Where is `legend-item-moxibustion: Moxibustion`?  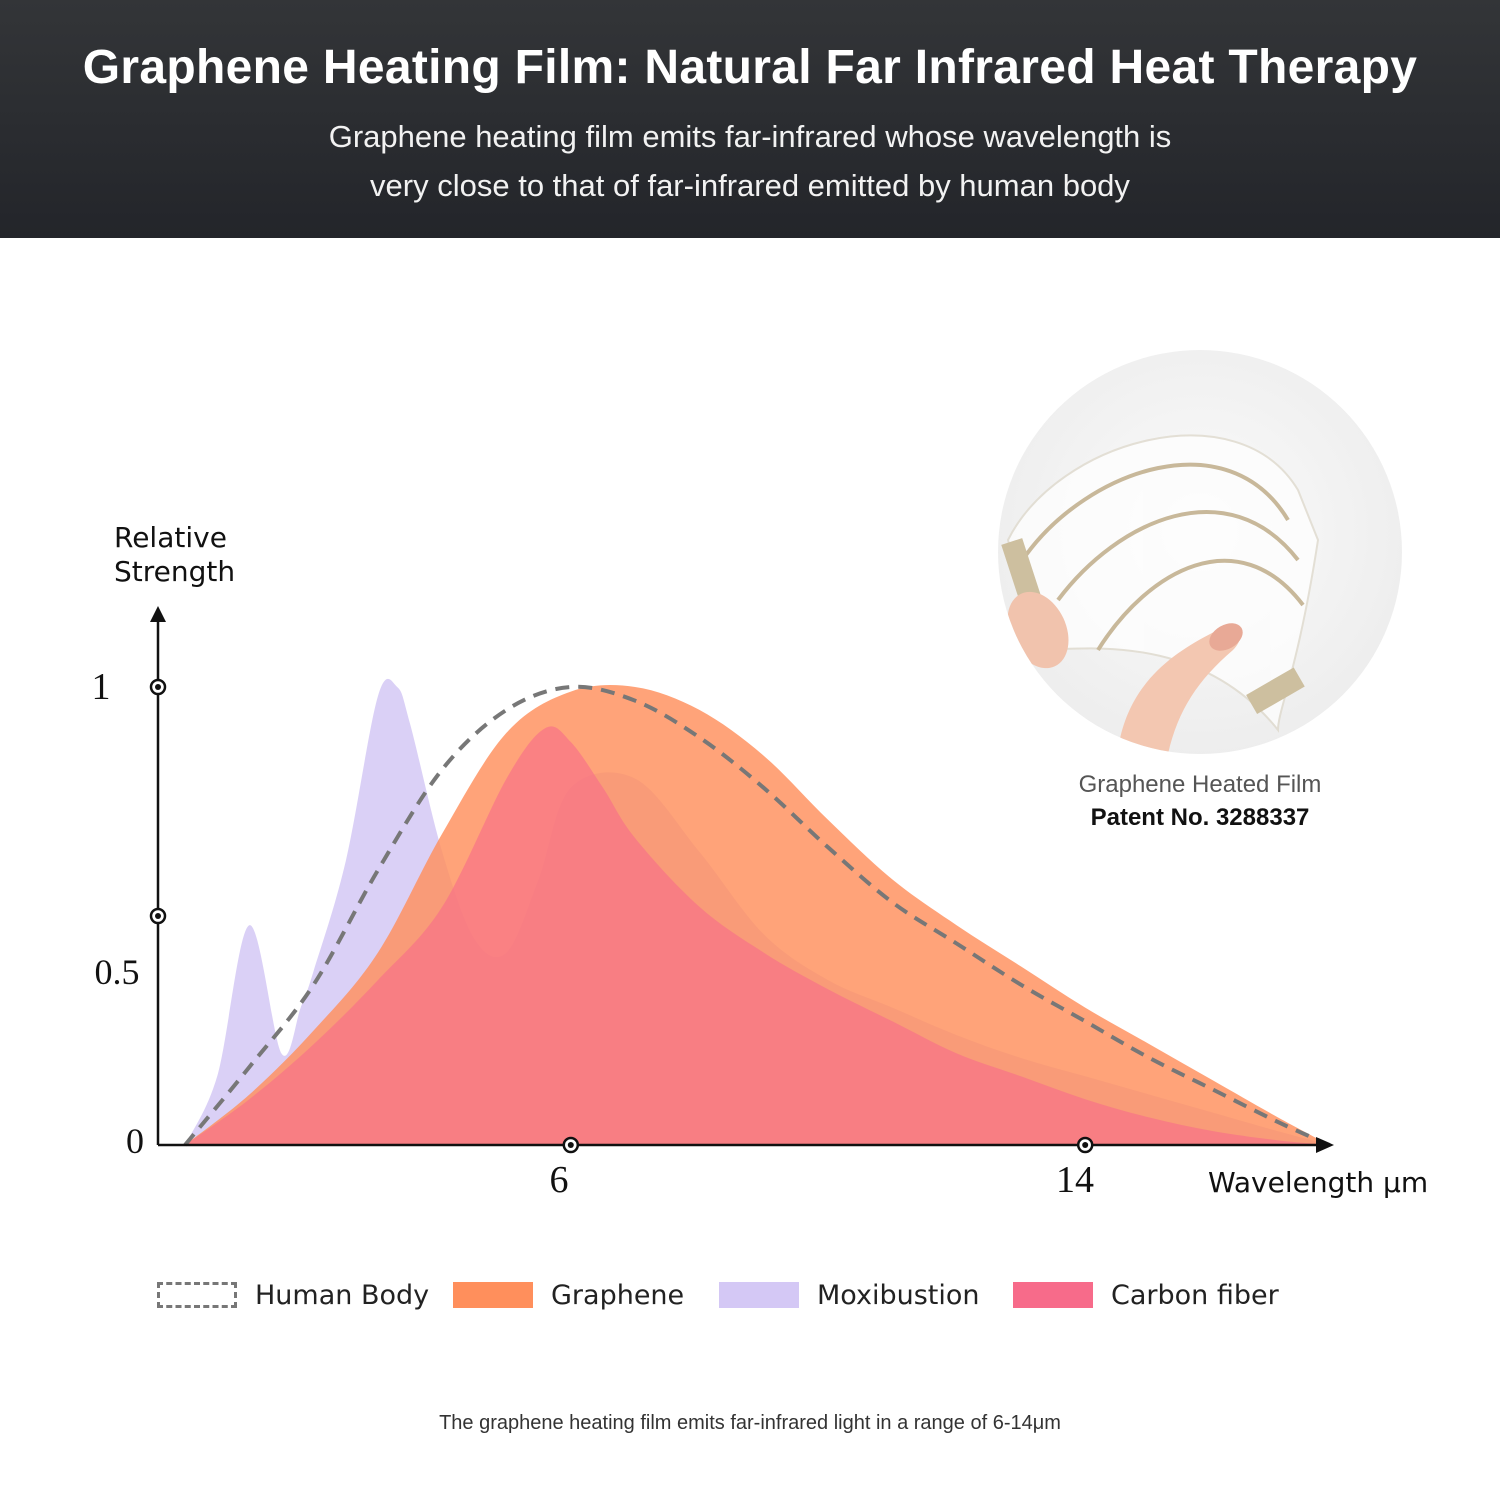 legend-item-moxibustion: Moxibustion is located at coordinates (849, 1295).